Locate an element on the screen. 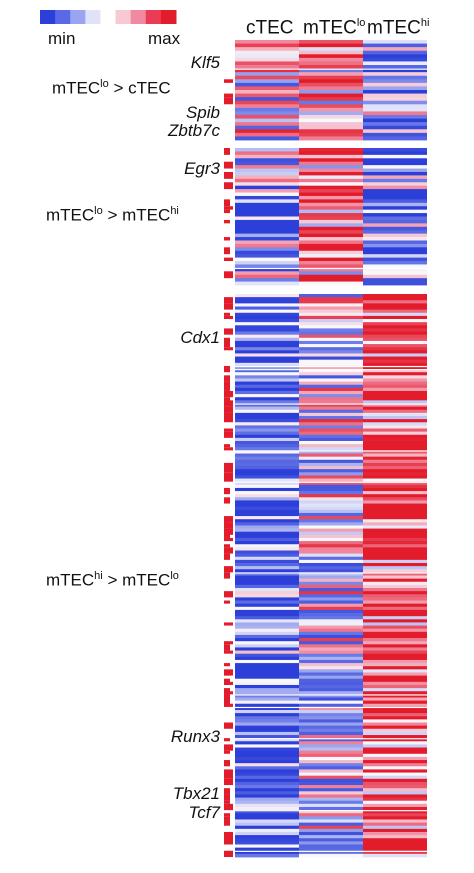 This screenshot has width=474, height=873. row-separator is located at coordinates (331, 707).